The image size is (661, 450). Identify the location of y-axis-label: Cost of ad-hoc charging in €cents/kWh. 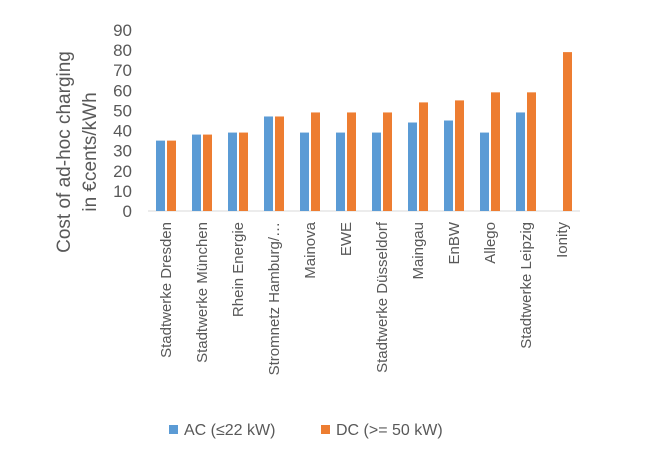
(77, 152).